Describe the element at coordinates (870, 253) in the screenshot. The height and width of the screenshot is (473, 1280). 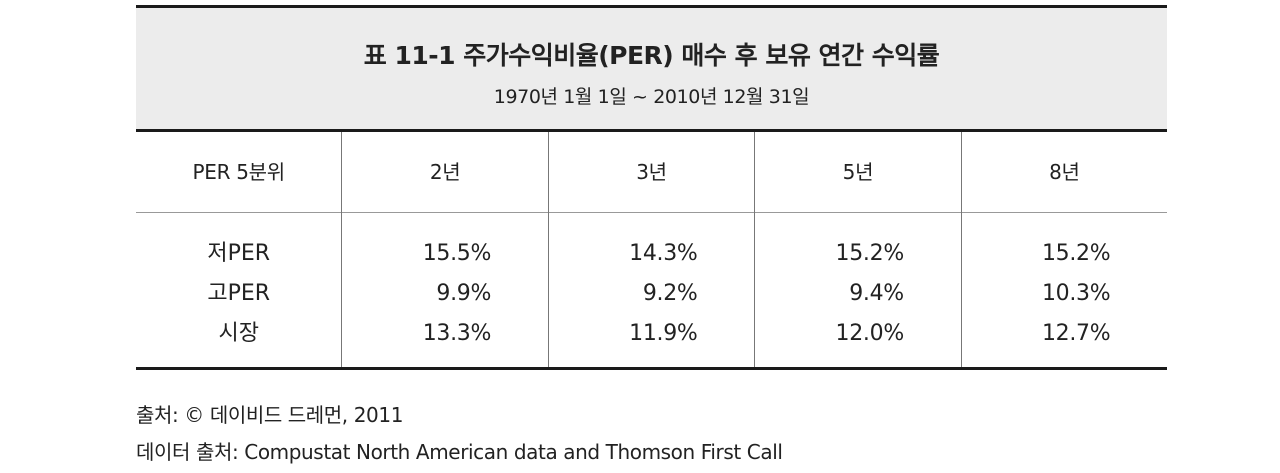
I see `cell-low-per-5y: 15.2%` at that location.